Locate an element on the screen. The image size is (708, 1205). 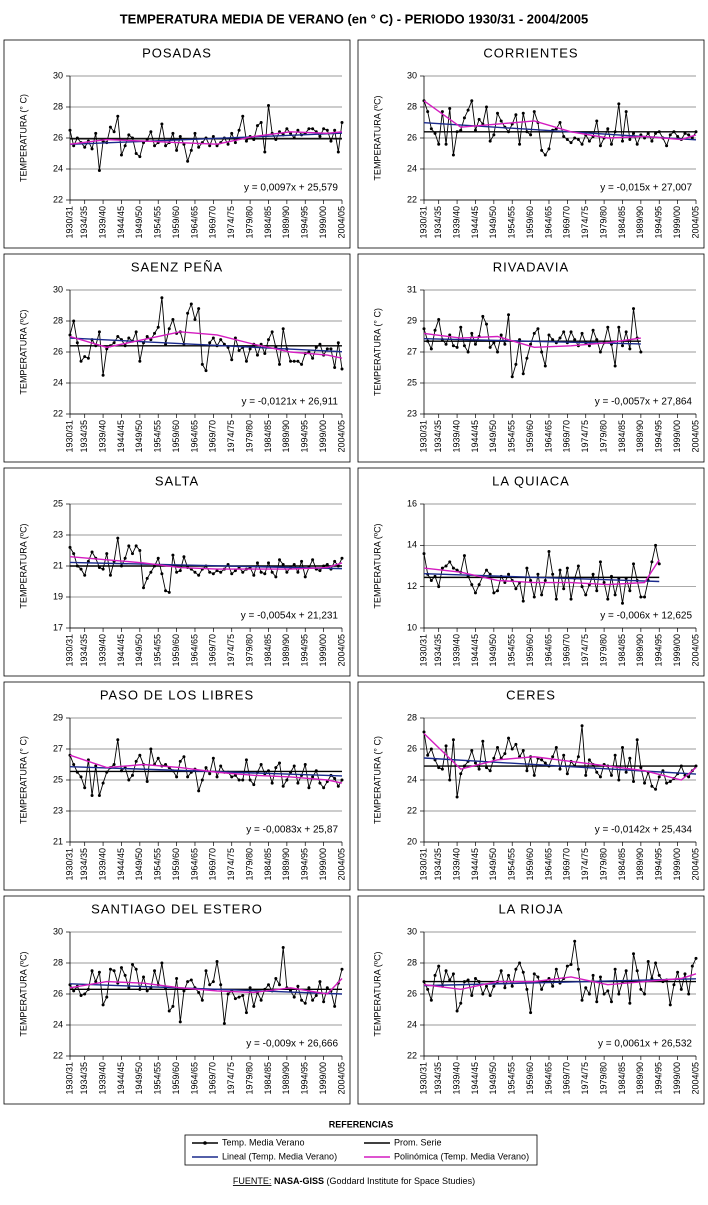
y-axis-label: TEMPERATURA (ºC) is located at coordinates (377, 993).